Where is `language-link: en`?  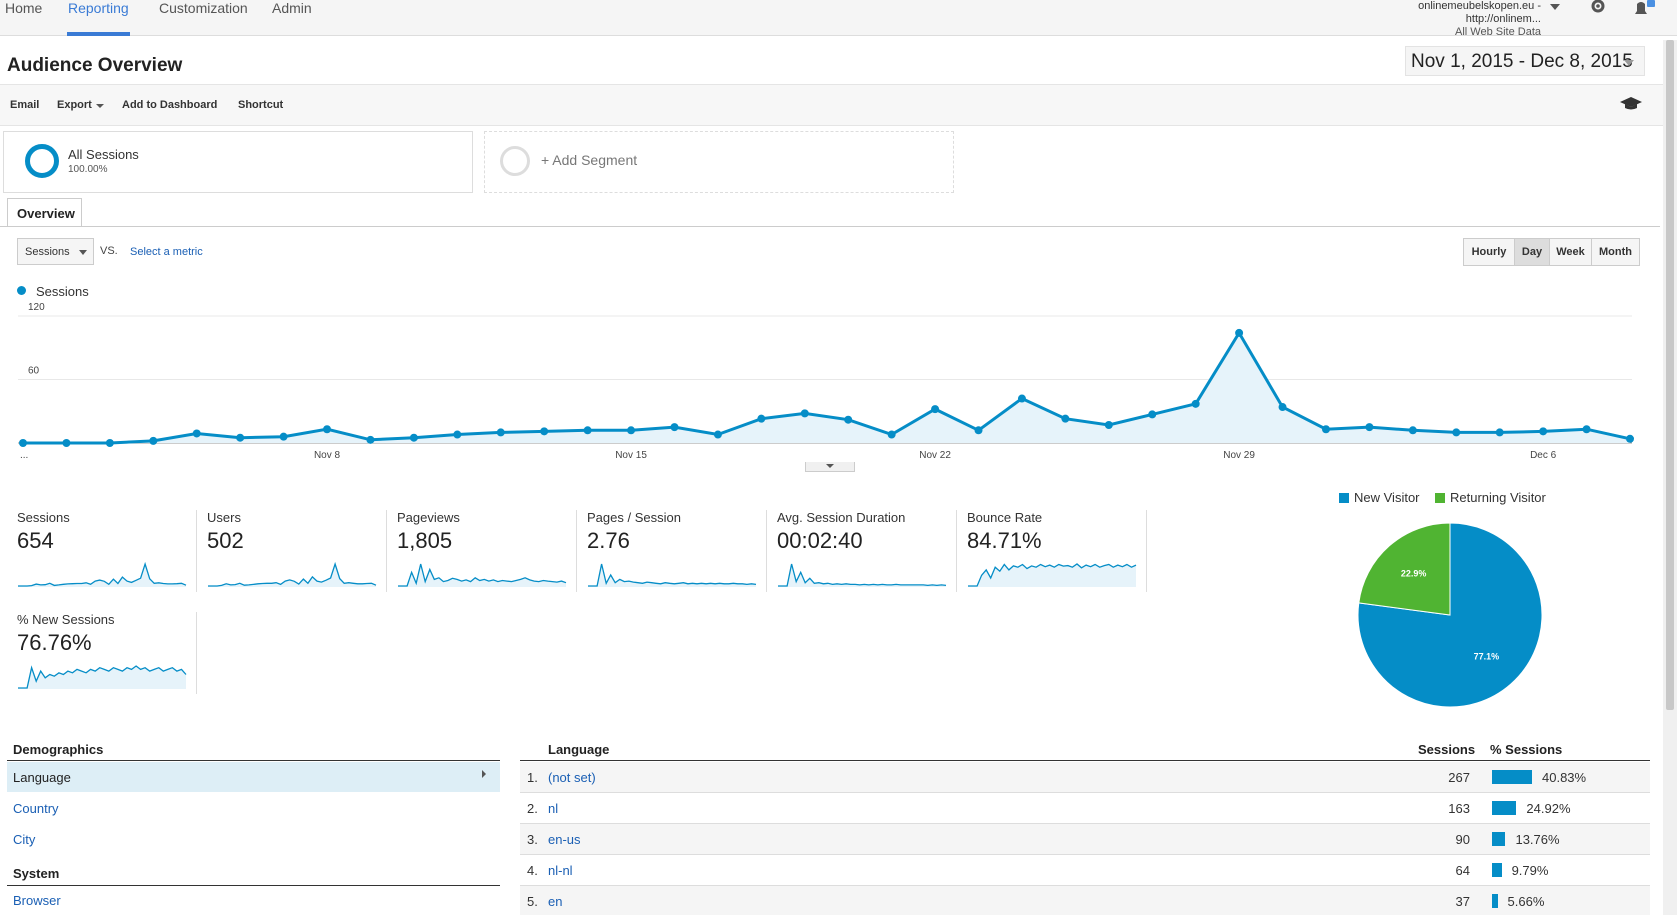 language-link: en is located at coordinates (555, 901).